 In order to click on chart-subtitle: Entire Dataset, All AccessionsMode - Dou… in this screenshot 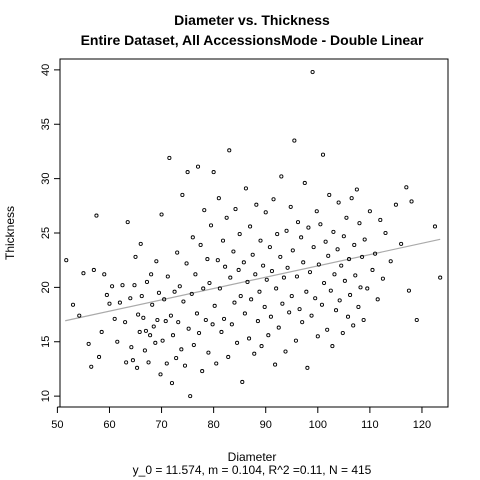, I will do `click(252, 40)`.